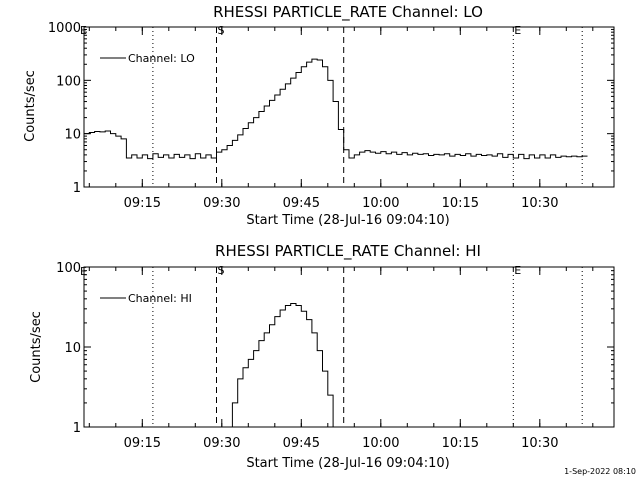  What do you see at coordinates (347, 220) in the screenshot?
I see `lo-x-axis-label: Start Time (28-Jul-16 09:04:10)` at bounding box center [347, 220].